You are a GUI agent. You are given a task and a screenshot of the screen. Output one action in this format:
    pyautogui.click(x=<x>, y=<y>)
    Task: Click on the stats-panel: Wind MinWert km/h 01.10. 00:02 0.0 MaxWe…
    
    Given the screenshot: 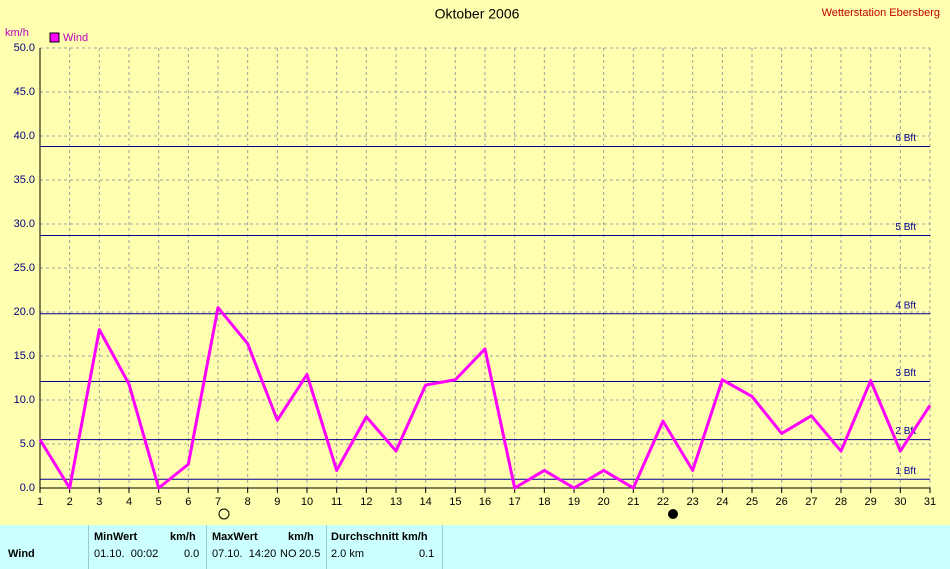 What is the action you would take?
    pyautogui.click(x=475, y=547)
    